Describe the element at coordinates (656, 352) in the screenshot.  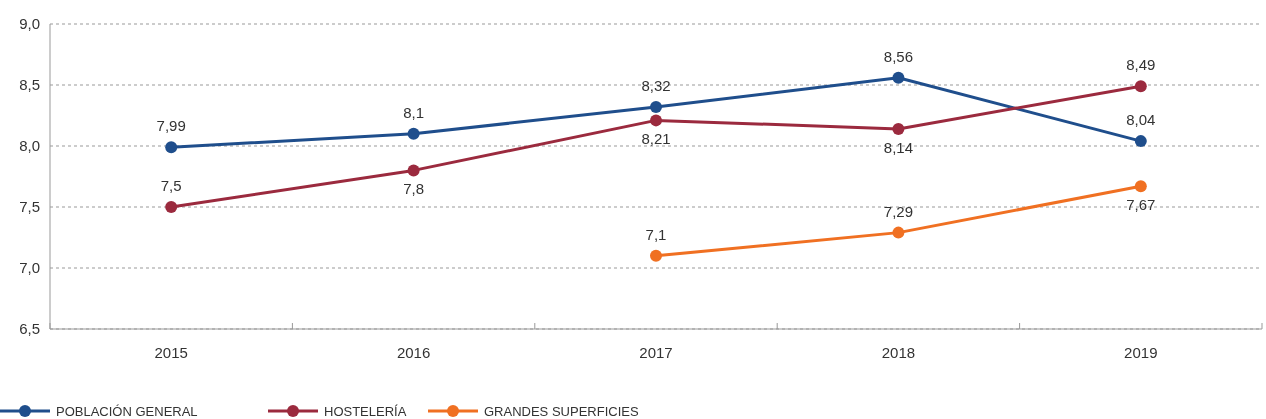
I see `x-tick-label: 2017` at that location.